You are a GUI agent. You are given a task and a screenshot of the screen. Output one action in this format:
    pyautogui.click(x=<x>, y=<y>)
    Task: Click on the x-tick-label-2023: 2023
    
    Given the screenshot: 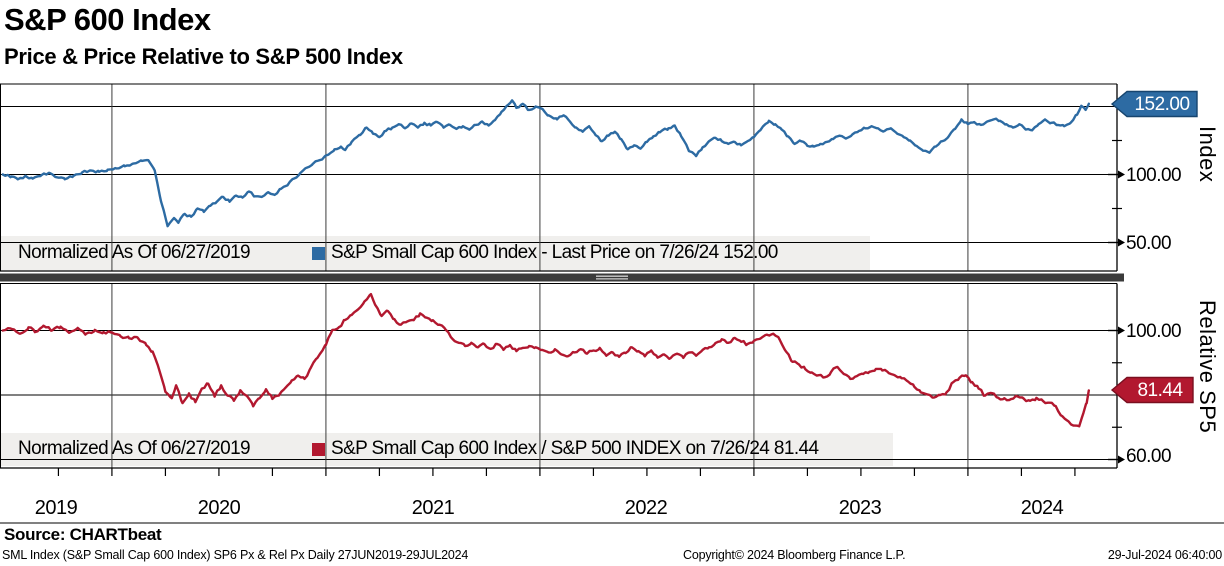 What is the action you would take?
    pyautogui.click(x=860, y=508)
    